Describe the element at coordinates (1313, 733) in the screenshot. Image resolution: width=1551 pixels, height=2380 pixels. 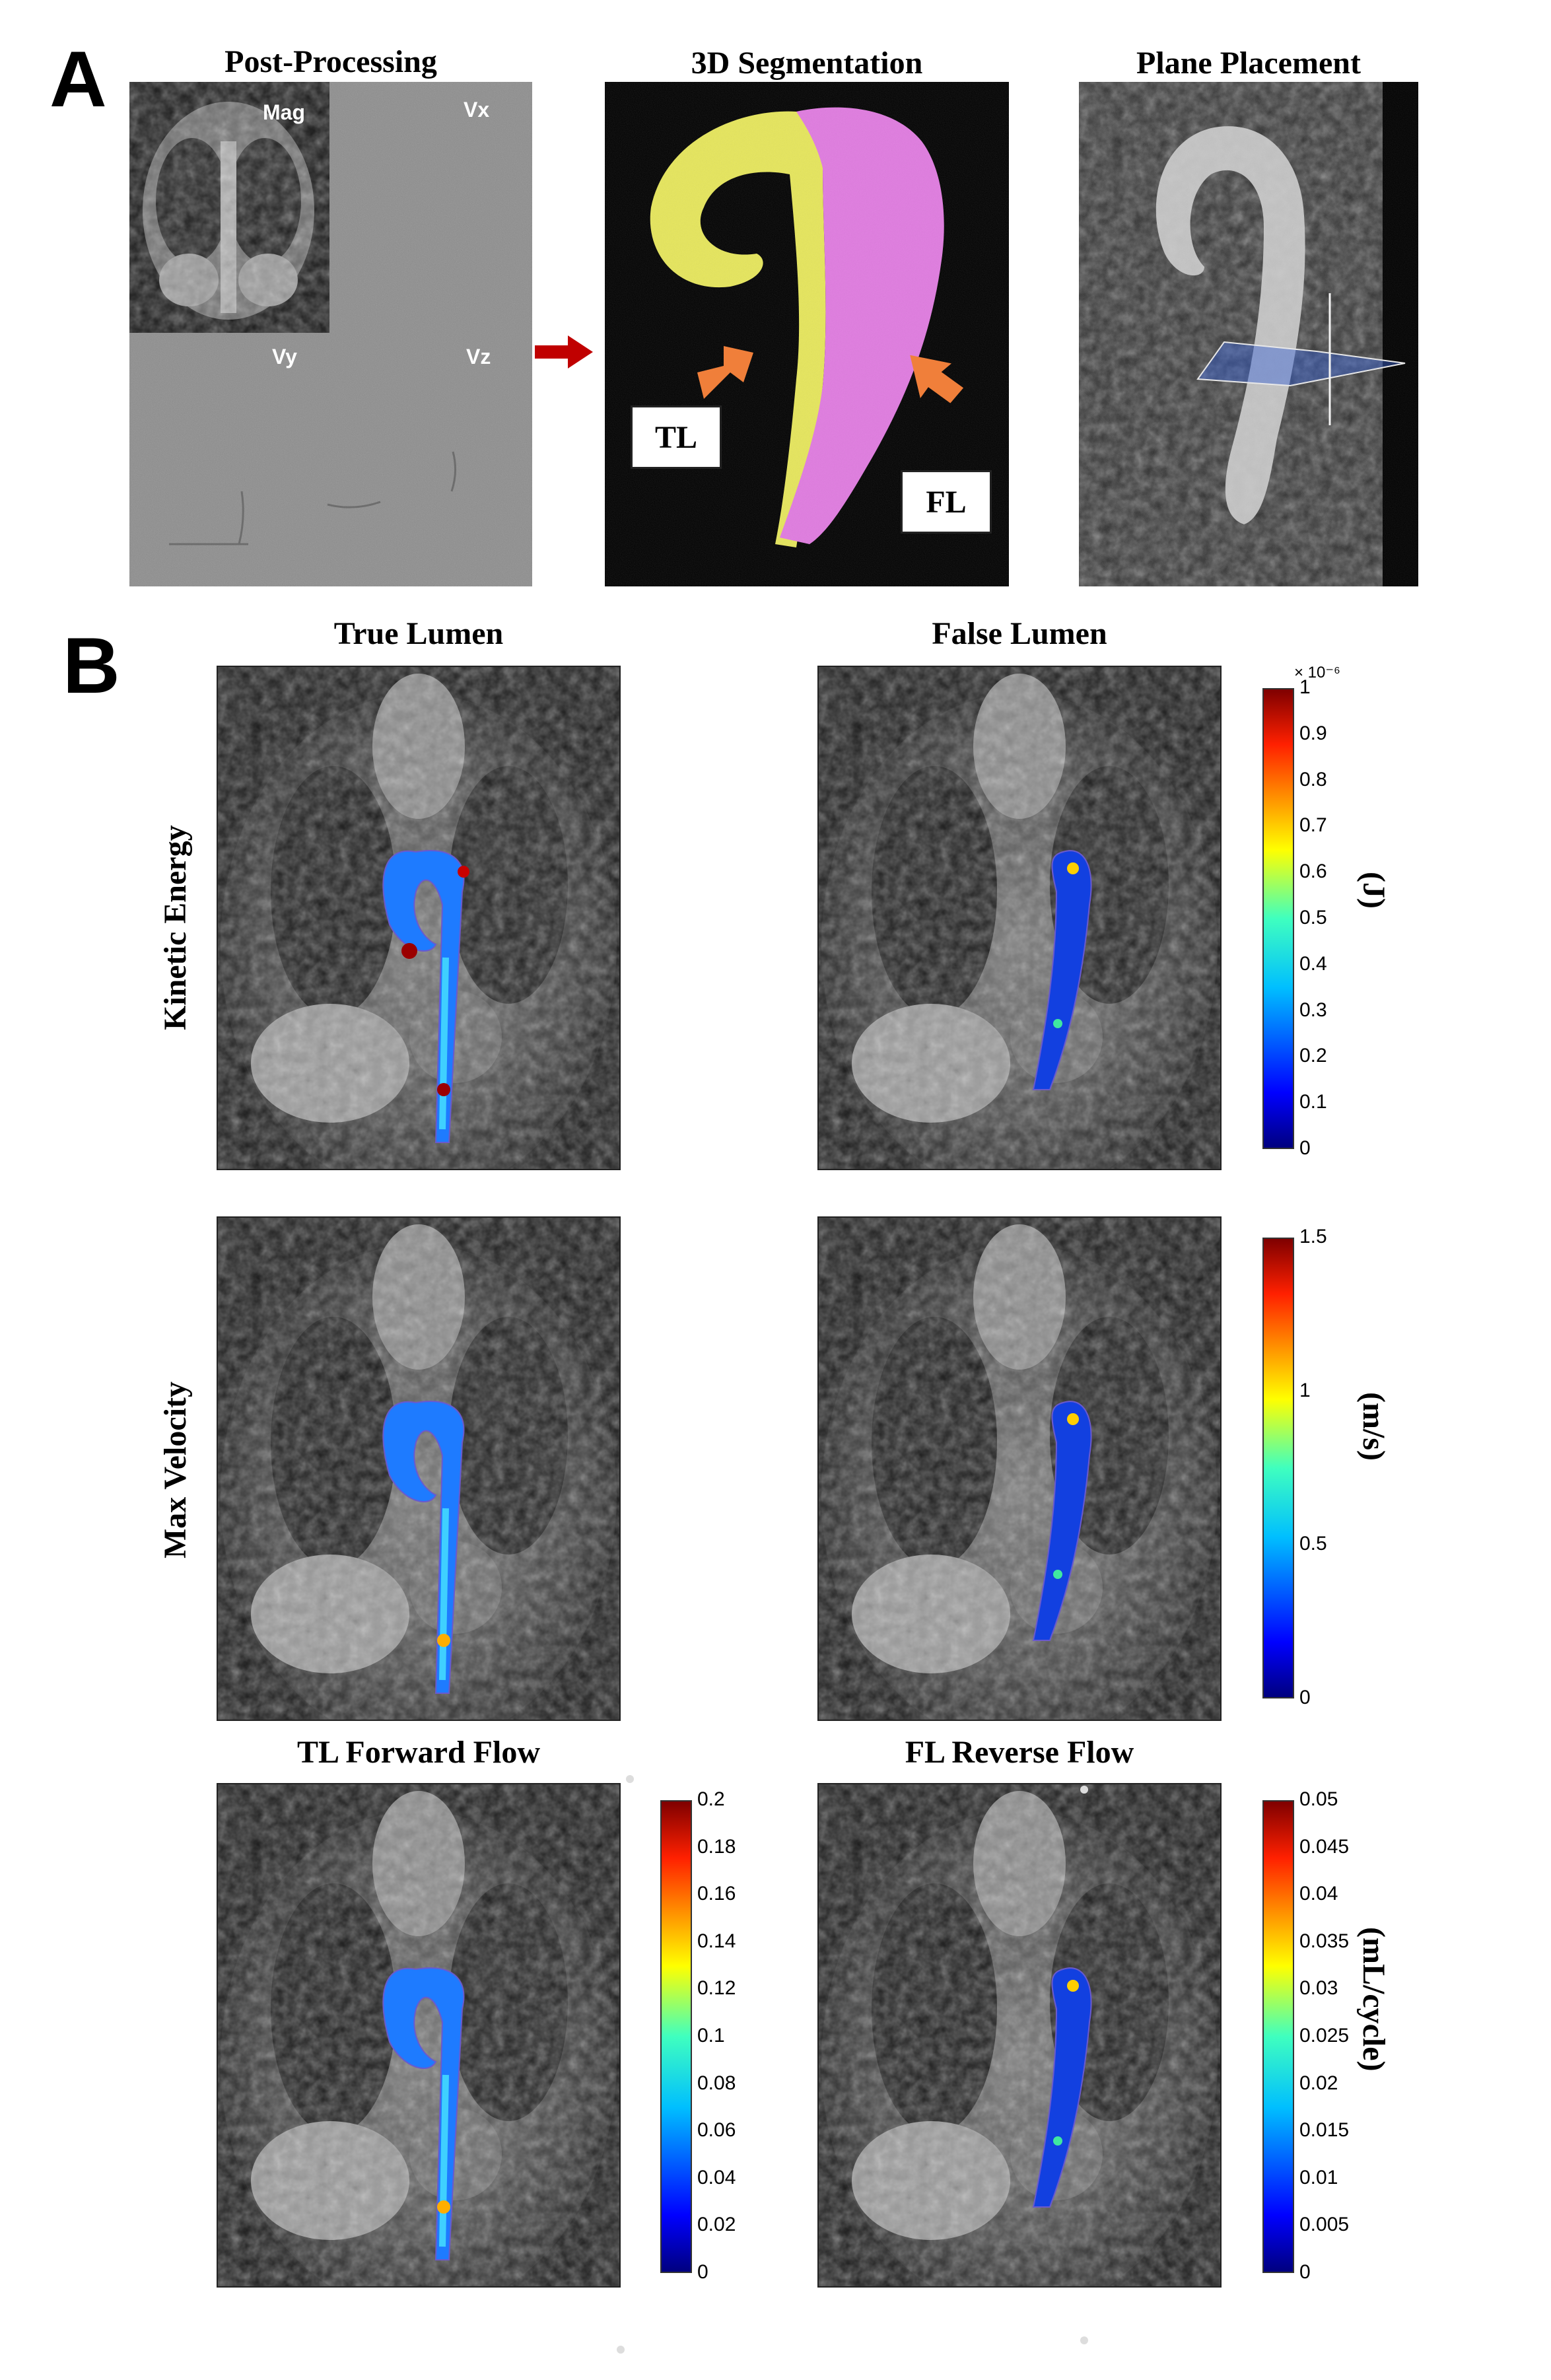
I see `colorbar-tick-label: 0.9` at that location.